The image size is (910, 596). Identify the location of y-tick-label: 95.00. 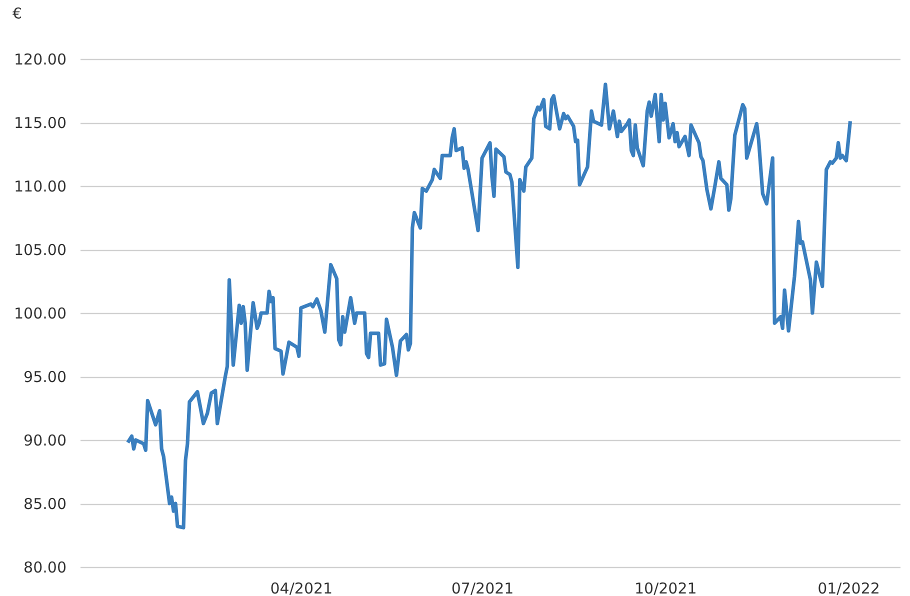
(45, 377).